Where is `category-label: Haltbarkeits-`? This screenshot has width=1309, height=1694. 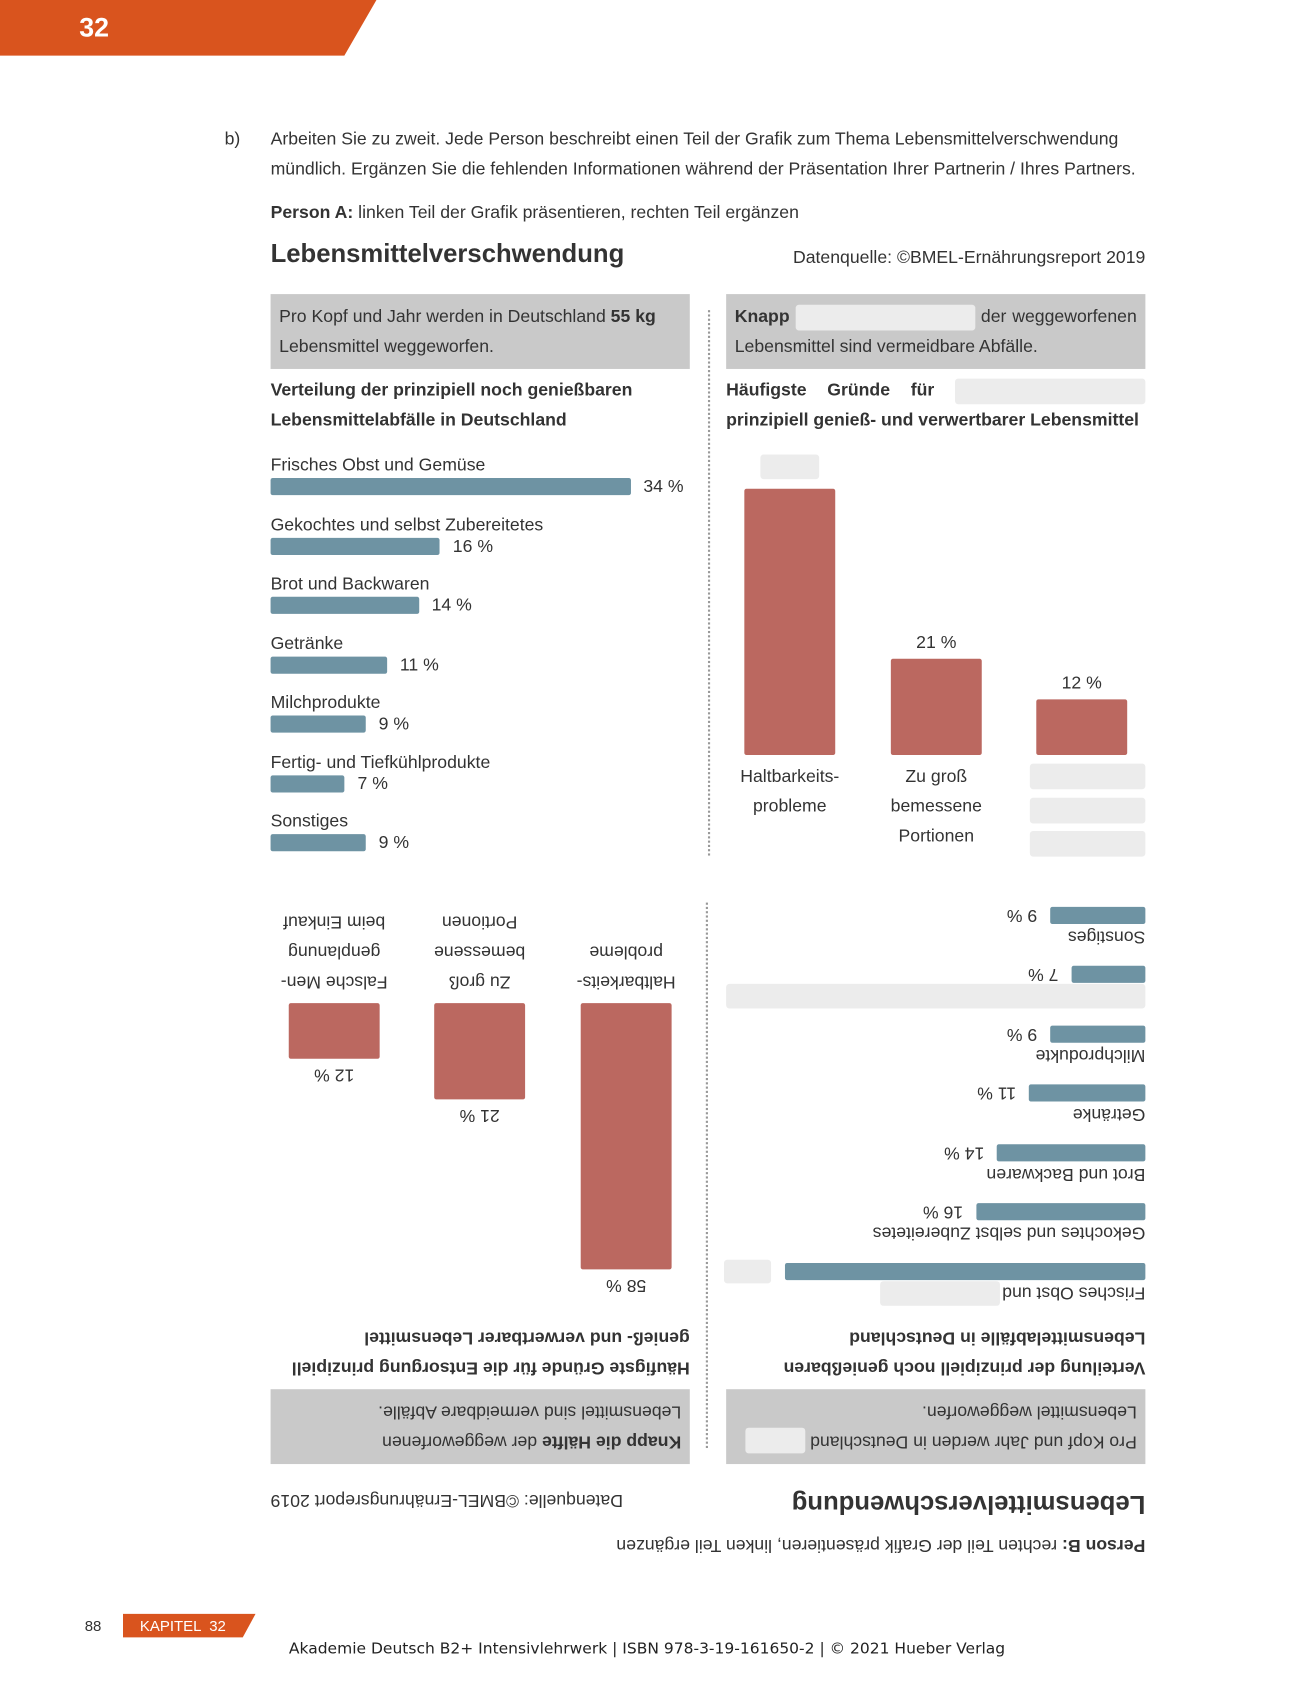 category-label: Haltbarkeits- is located at coordinates (626, 982).